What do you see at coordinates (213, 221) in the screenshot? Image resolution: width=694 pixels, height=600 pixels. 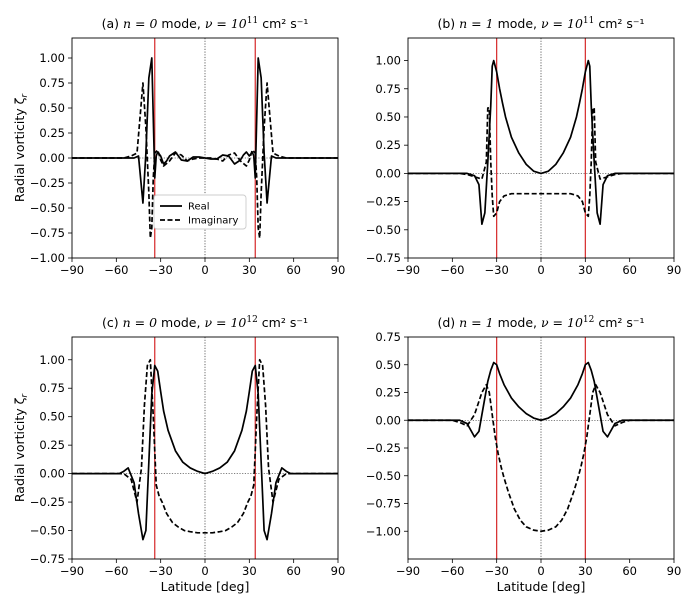 I see `legend-imag-label: Imaginary` at bounding box center [213, 221].